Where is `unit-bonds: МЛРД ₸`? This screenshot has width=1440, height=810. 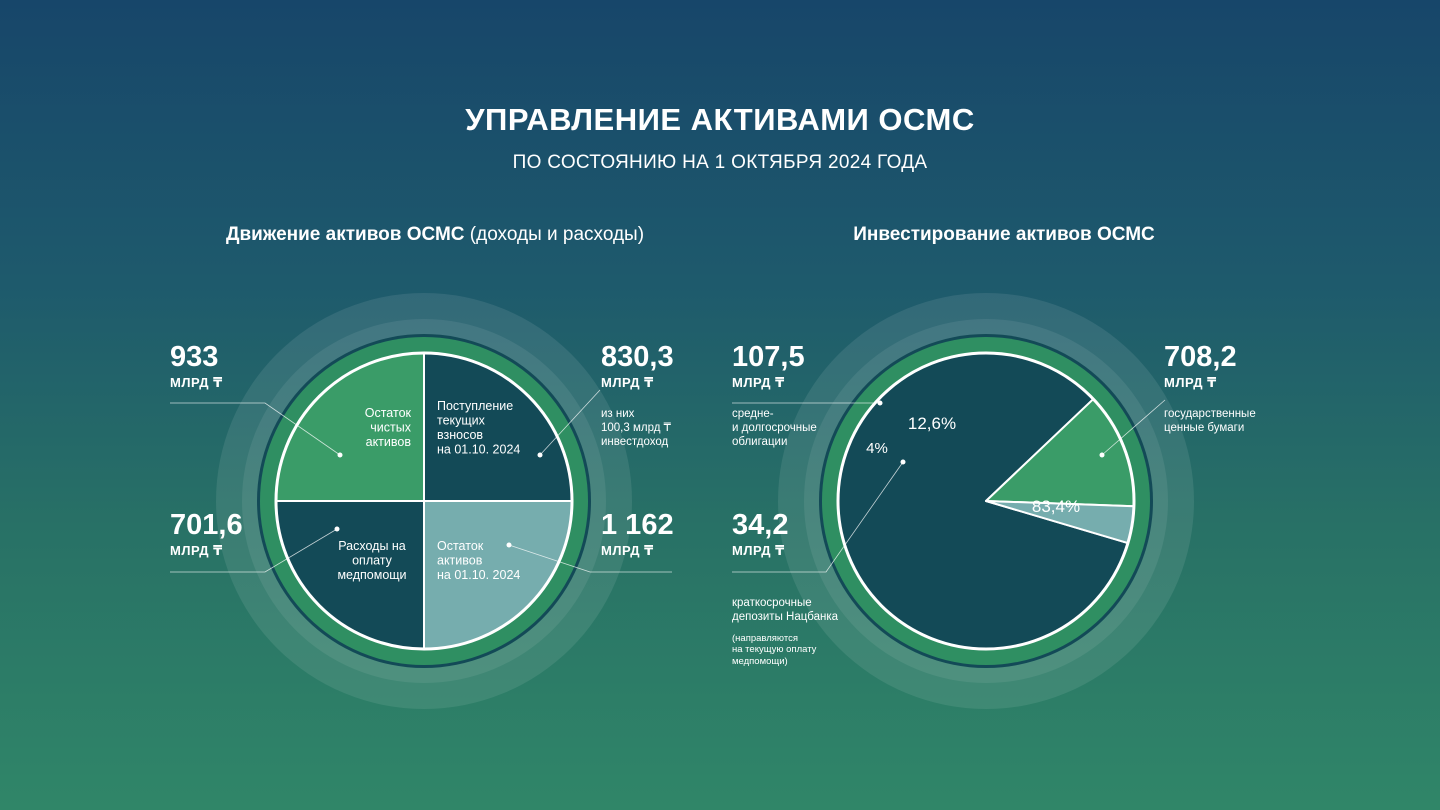 unit-bonds: МЛРД ₸ is located at coordinates (758, 382).